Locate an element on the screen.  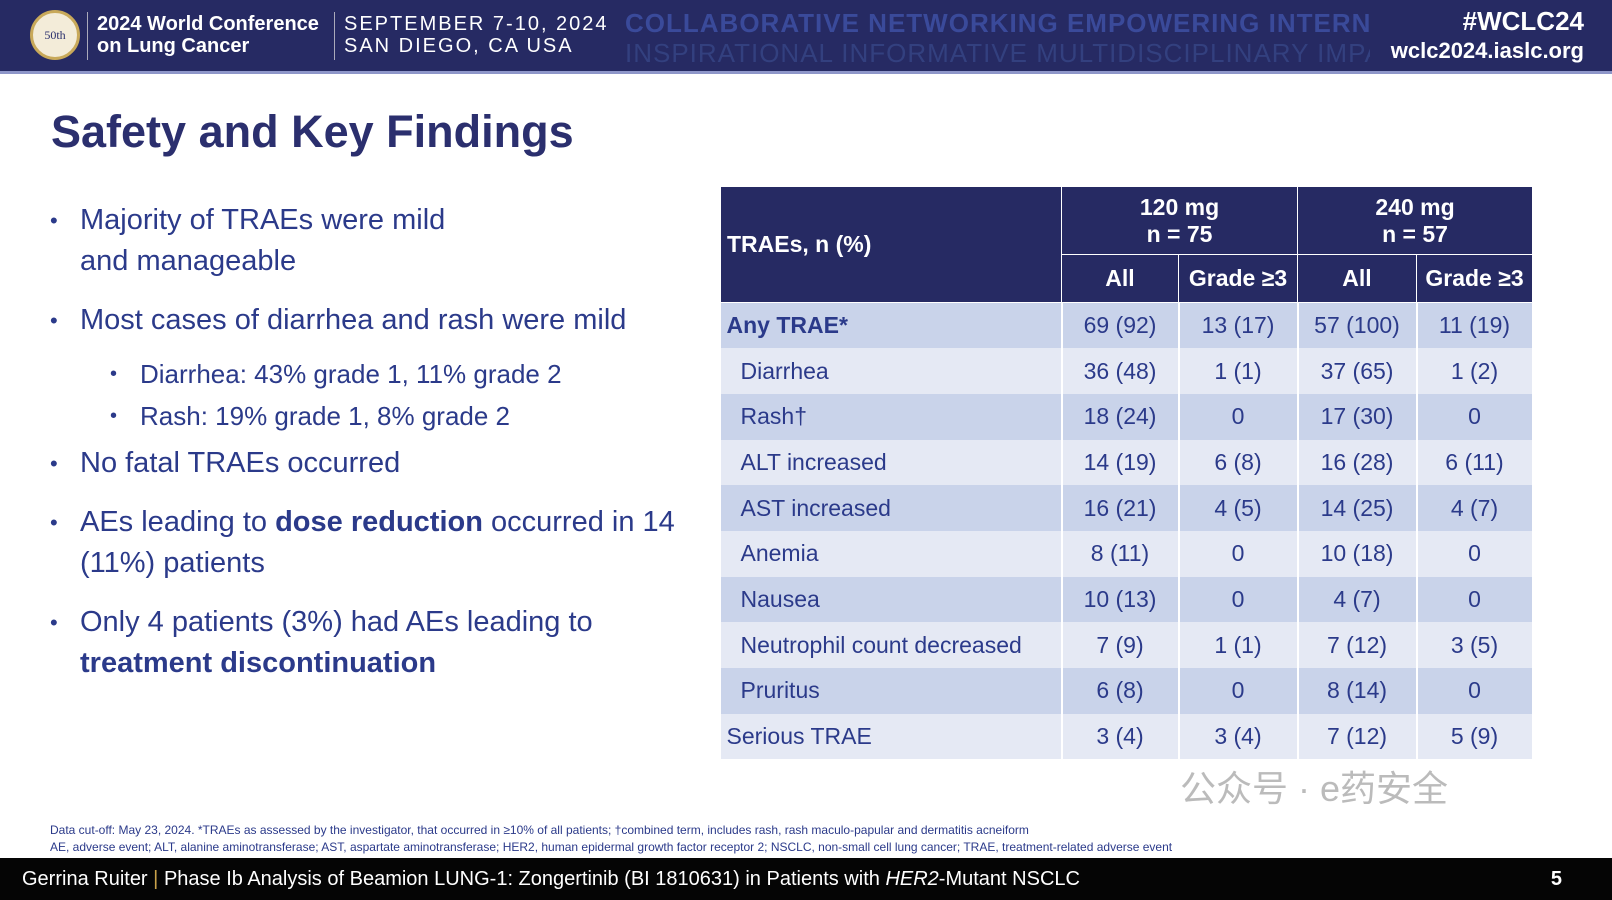
table-row: Diarrhea 36 (48) 1 (1) 37 (65) 1 (2) is located at coordinates (1127, 371).